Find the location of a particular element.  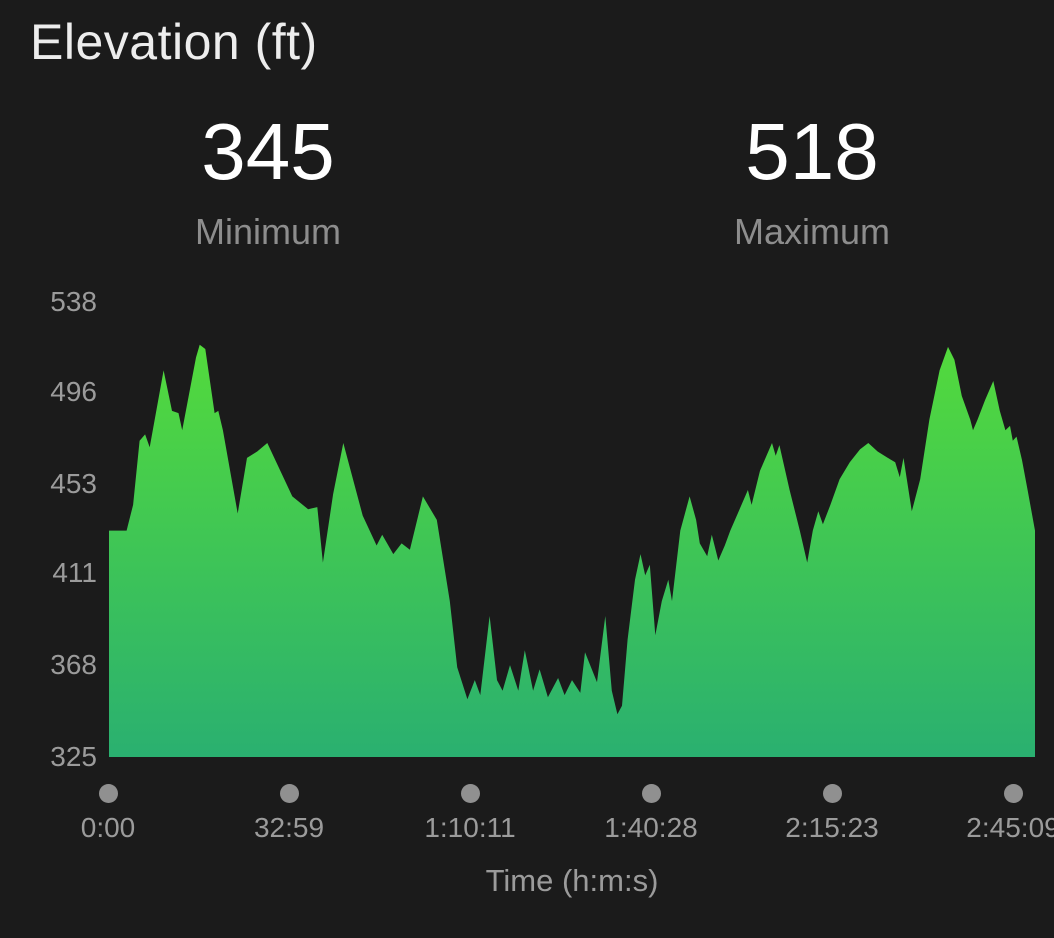

y-axis-tick-label: 411 is located at coordinates (74, 573).